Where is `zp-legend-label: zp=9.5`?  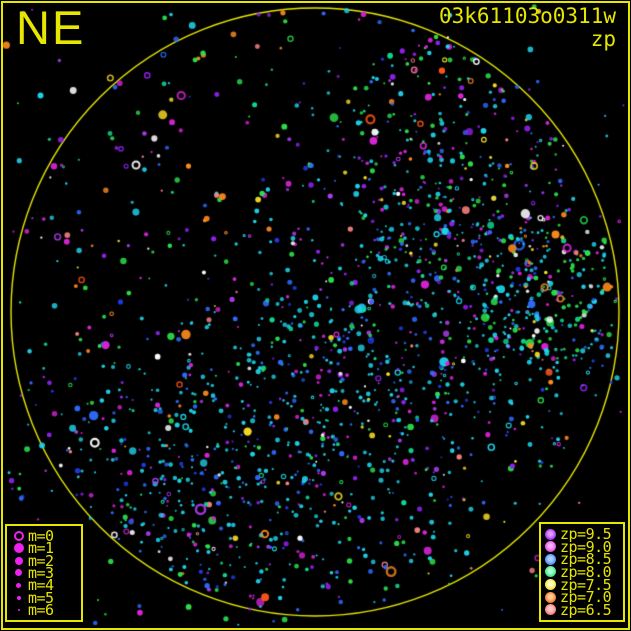 zp-legend-label: zp=9.5 is located at coordinates (586, 534).